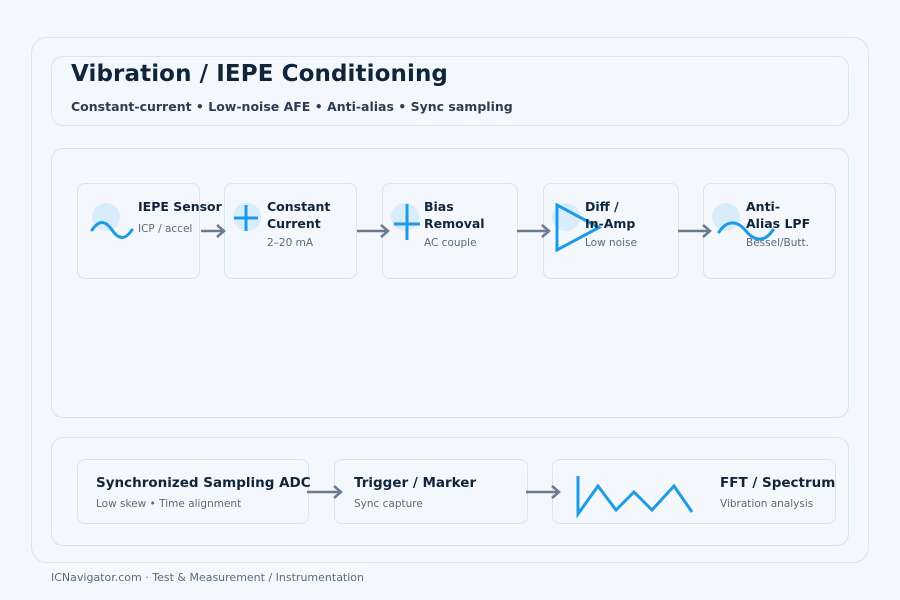 The width and height of the screenshot is (900, 600). Describe the element at coordinates (193, 491) in the screenshot. I see `sync-adc-block` at that location.